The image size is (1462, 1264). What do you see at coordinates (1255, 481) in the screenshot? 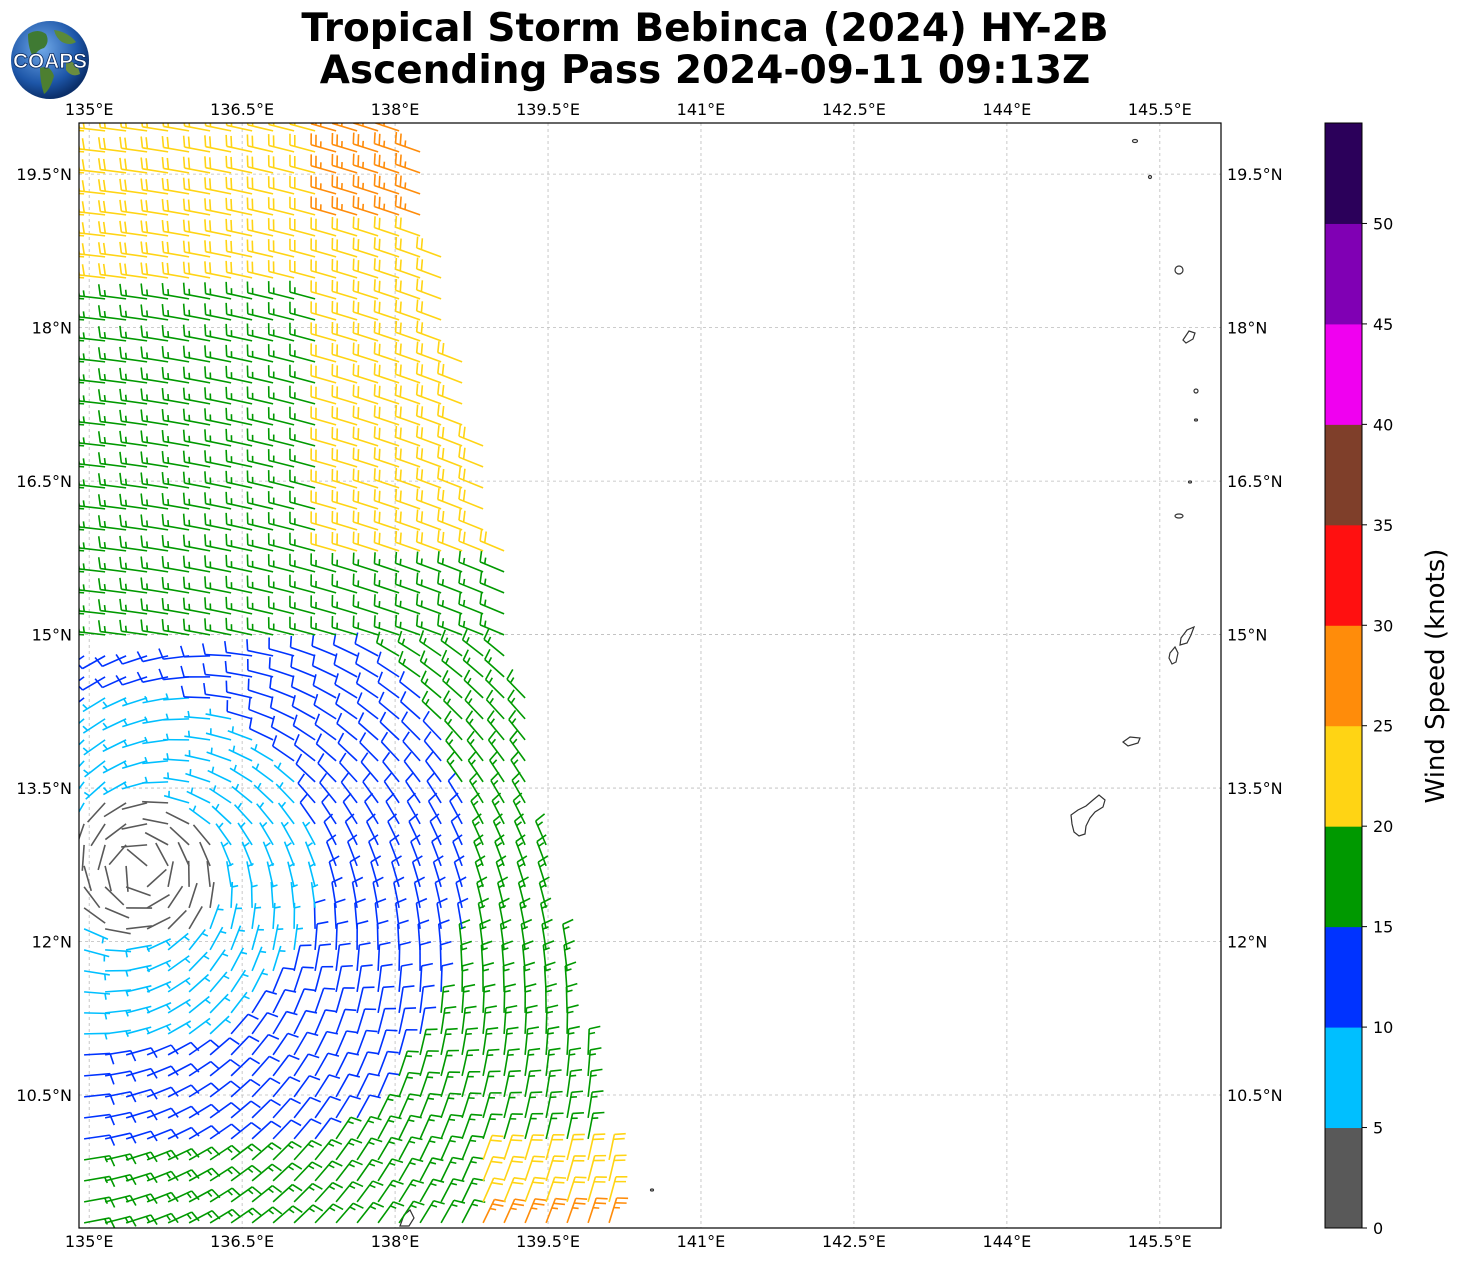
I see `lat-label-right: 16.5°N` at bounding box center [1255, 481].